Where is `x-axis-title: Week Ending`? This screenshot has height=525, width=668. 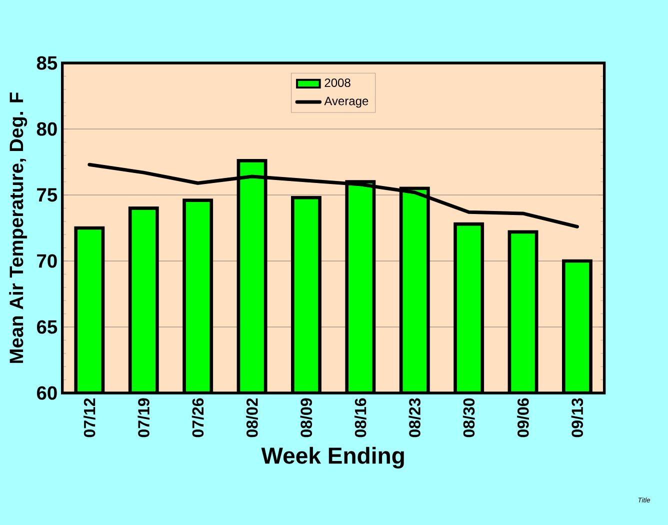
x-axis-title: Week Ending is located at coordinates (332, 457).